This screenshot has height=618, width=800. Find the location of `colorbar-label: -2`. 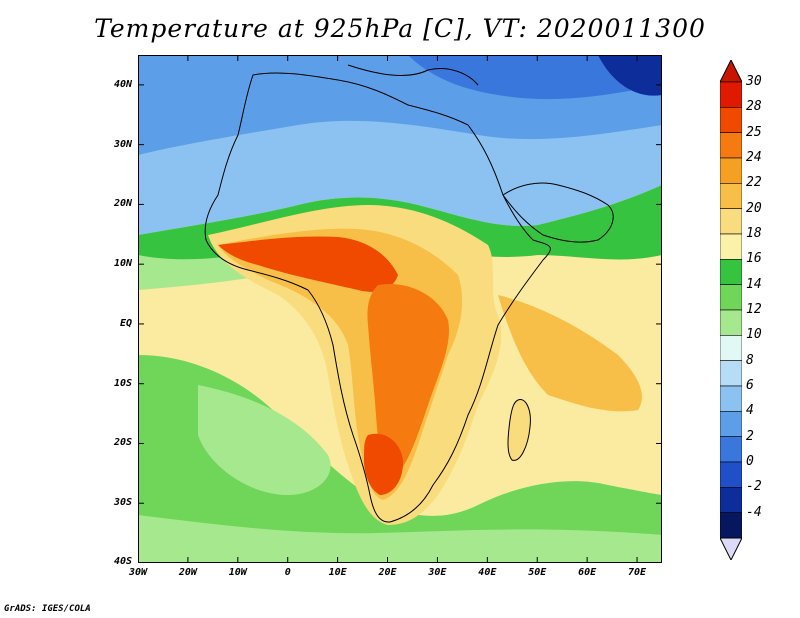

colorbar-label: -2 is located at coordinates (754, 487).